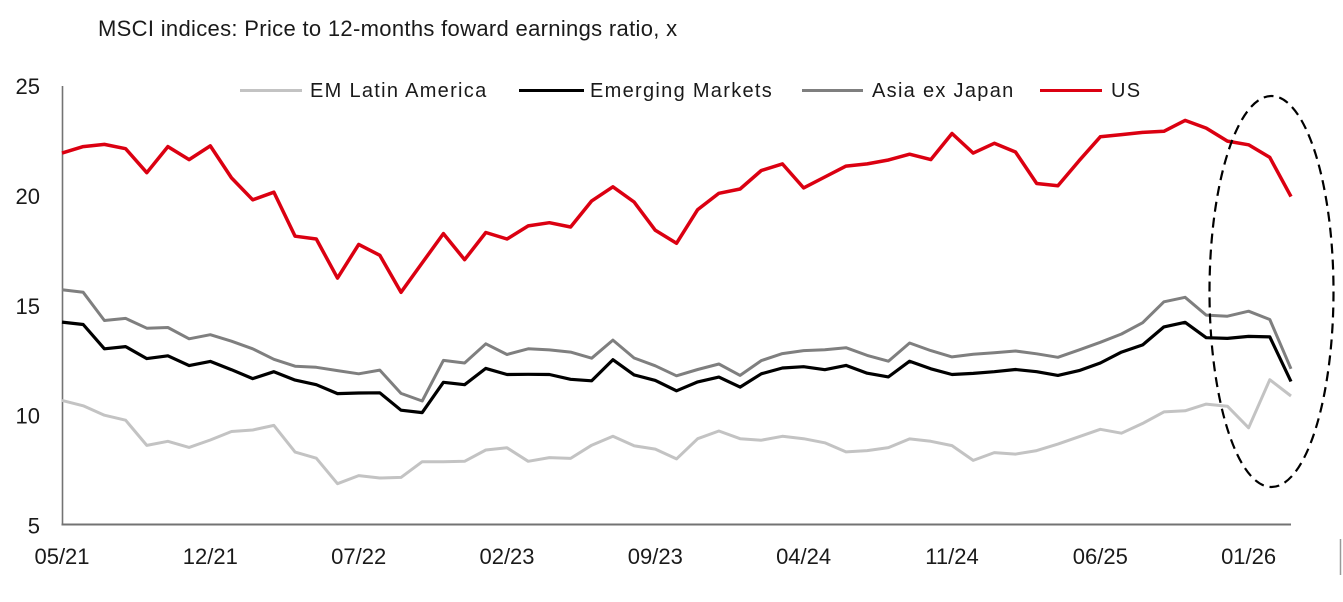 The width and height of the screenshot is (1343, 602). I want to click on svg-text: 20, so click(28, 196).